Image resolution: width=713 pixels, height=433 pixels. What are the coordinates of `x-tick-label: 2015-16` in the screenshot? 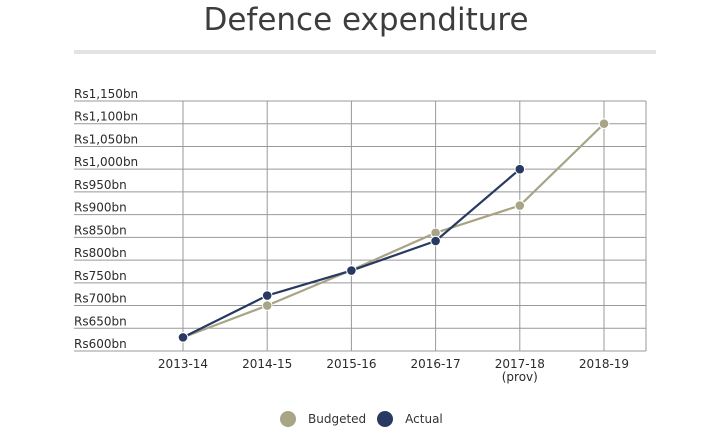 It's located at (351, 364).